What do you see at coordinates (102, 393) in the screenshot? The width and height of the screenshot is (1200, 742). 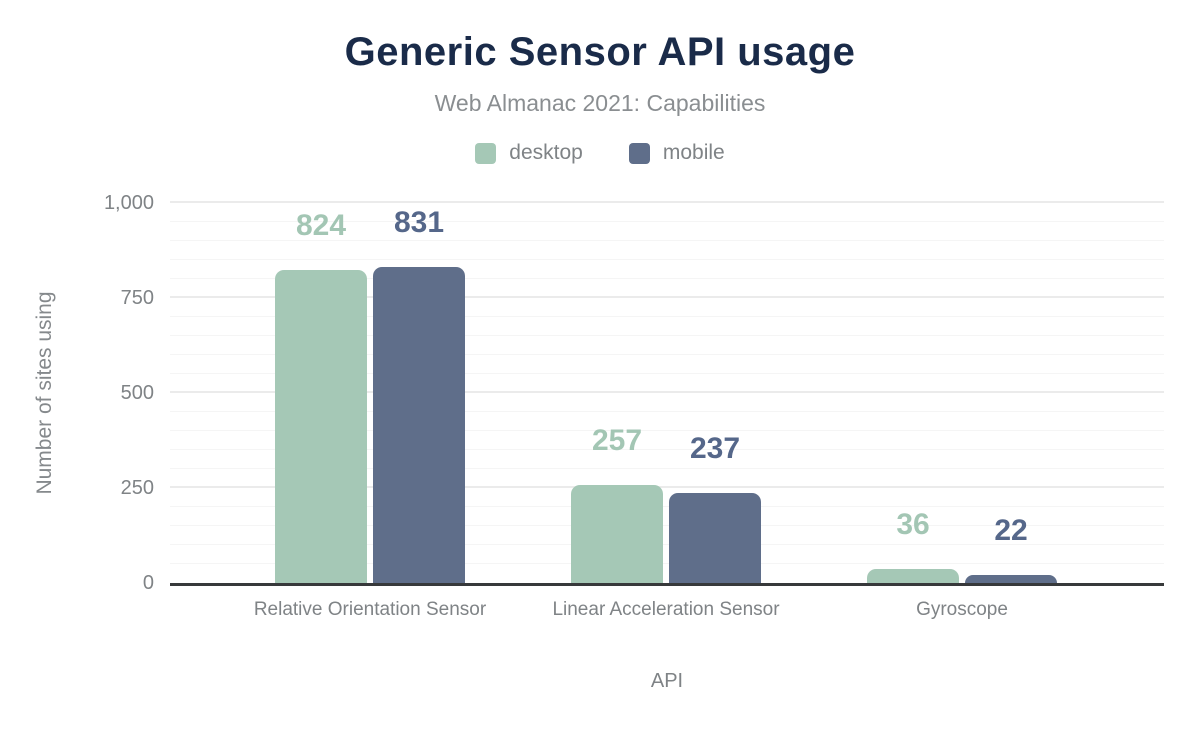 I see `y-axis-ticks: 0 250 500 750 1,000` at bounding box center [102, 393].